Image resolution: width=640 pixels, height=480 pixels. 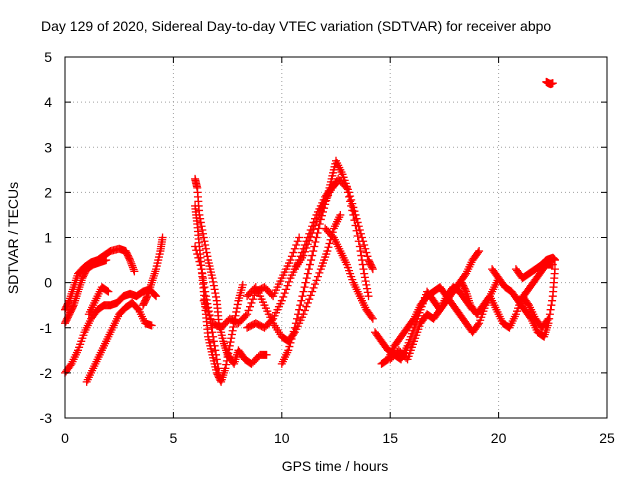 I want to click on y-tick-label: 3, so click(x=48, y=147).